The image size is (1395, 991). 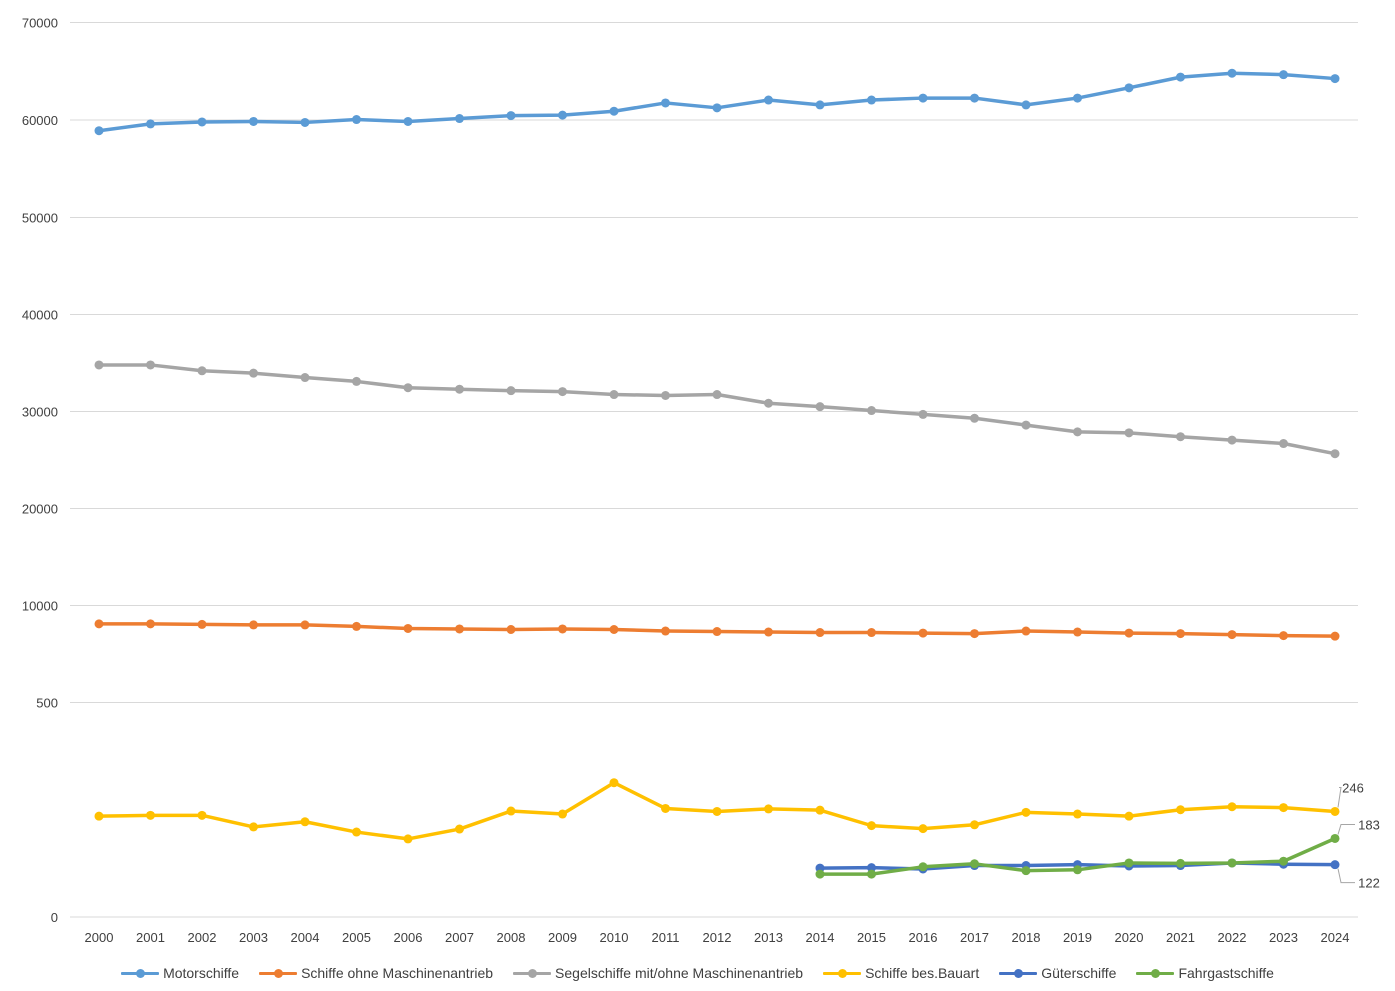 I want to click on y-tick-label: 10000, so click(x=40, y=606).